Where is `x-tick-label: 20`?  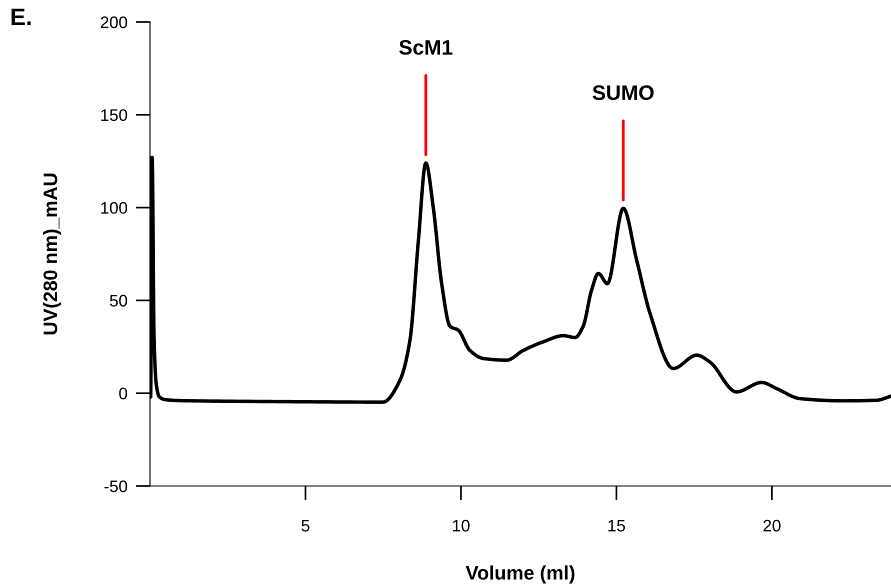 x-tick-label: 20 is located at coordinates (772, 526).